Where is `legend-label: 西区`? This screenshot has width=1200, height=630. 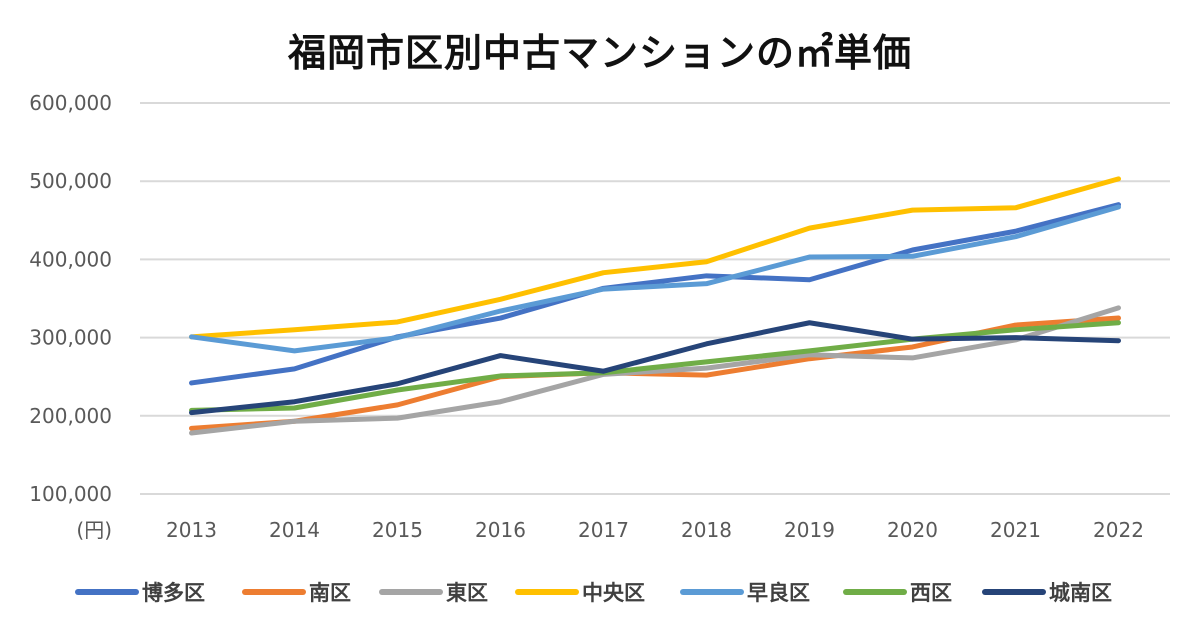 legend-label: 西区 is located at coordinates (931, 593).